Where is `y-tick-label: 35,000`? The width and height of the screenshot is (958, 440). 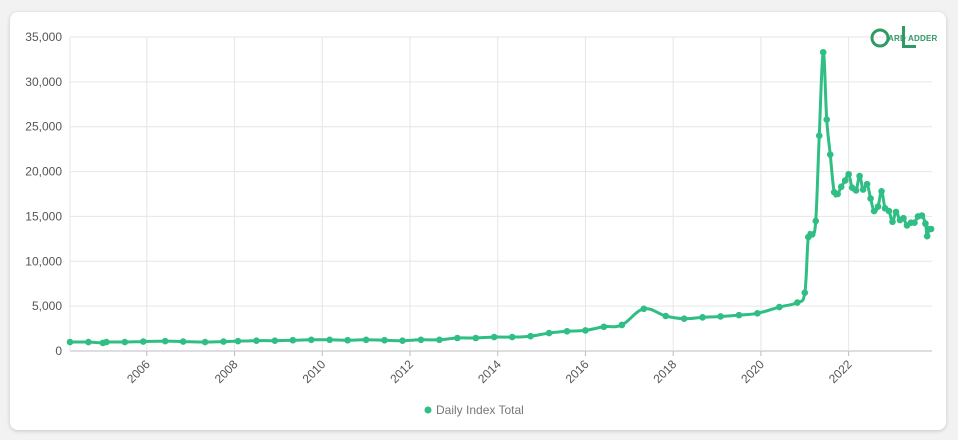
y-tick-label: 35,000 is located at coordinates (43, 37).